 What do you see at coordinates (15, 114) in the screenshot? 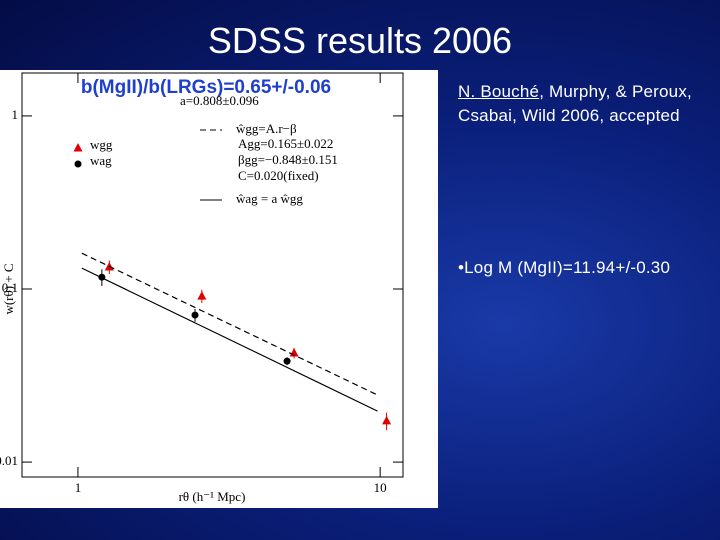
I see `y-tick-label: 1` at bounding box center [15, 114].